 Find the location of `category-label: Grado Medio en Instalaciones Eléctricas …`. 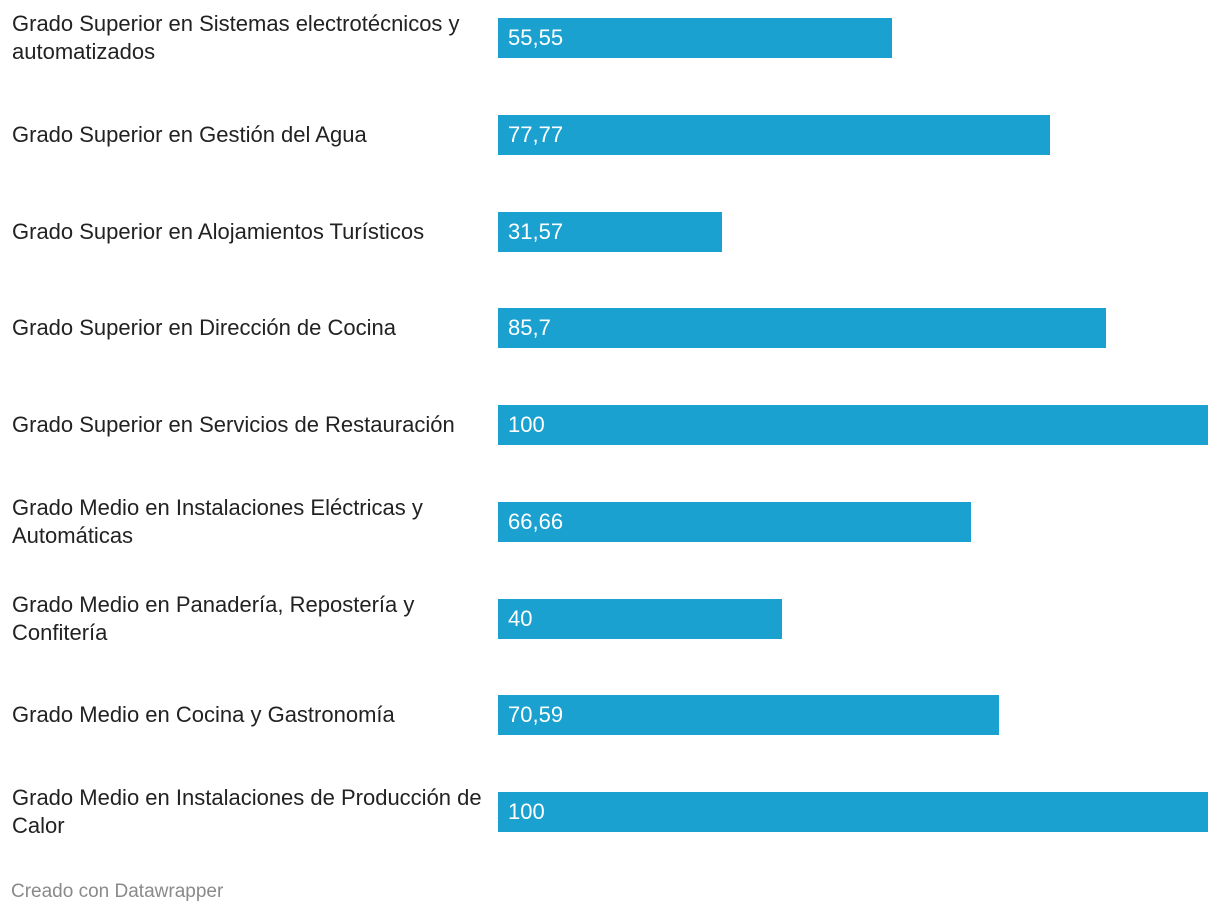

category-label: Grado Medio en Instalaciones Eléctricas … is located at coordinates (217, 521).